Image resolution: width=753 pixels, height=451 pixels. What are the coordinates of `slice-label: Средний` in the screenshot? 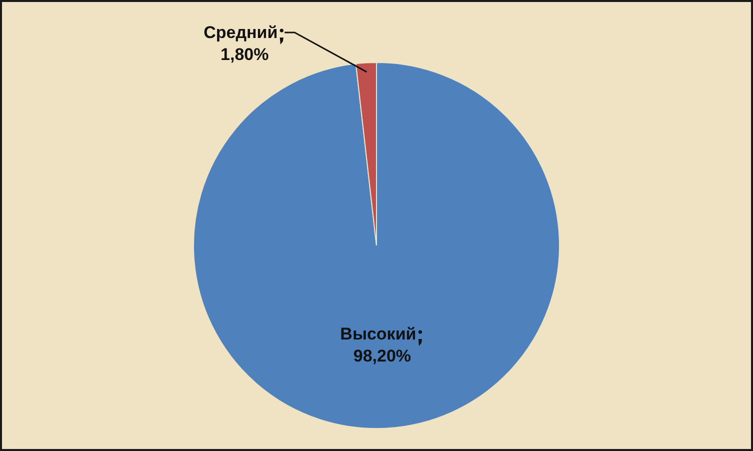 It's located at (241, 32).